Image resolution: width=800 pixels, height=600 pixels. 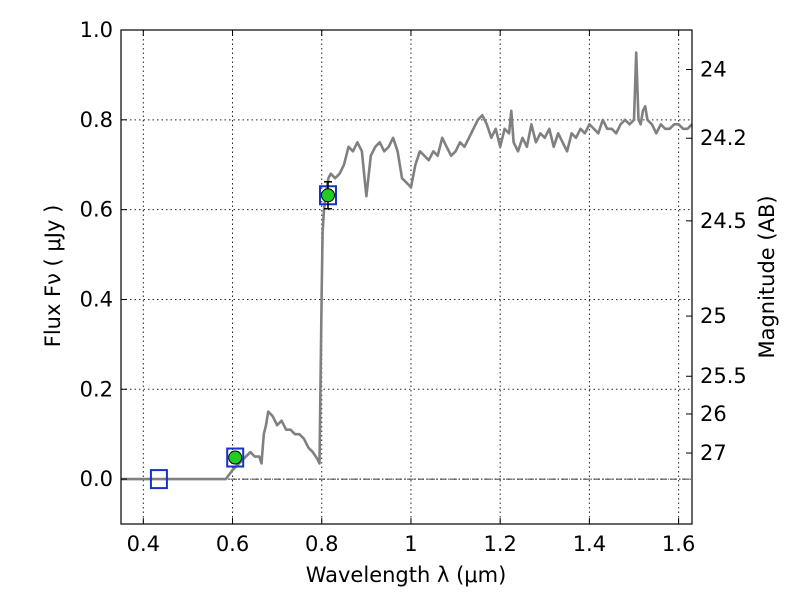 I want to click on y2-tick-label-1: 24.2, so click(x=723, y=138).